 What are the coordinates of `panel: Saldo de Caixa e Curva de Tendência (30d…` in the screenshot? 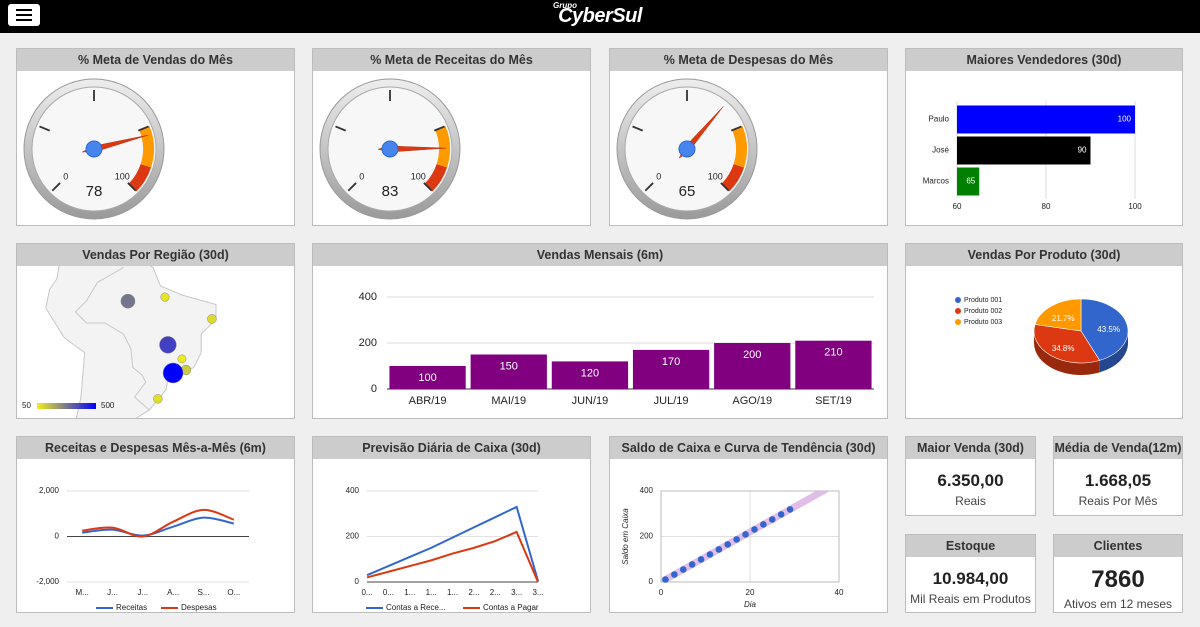 It's located at (748, 524).